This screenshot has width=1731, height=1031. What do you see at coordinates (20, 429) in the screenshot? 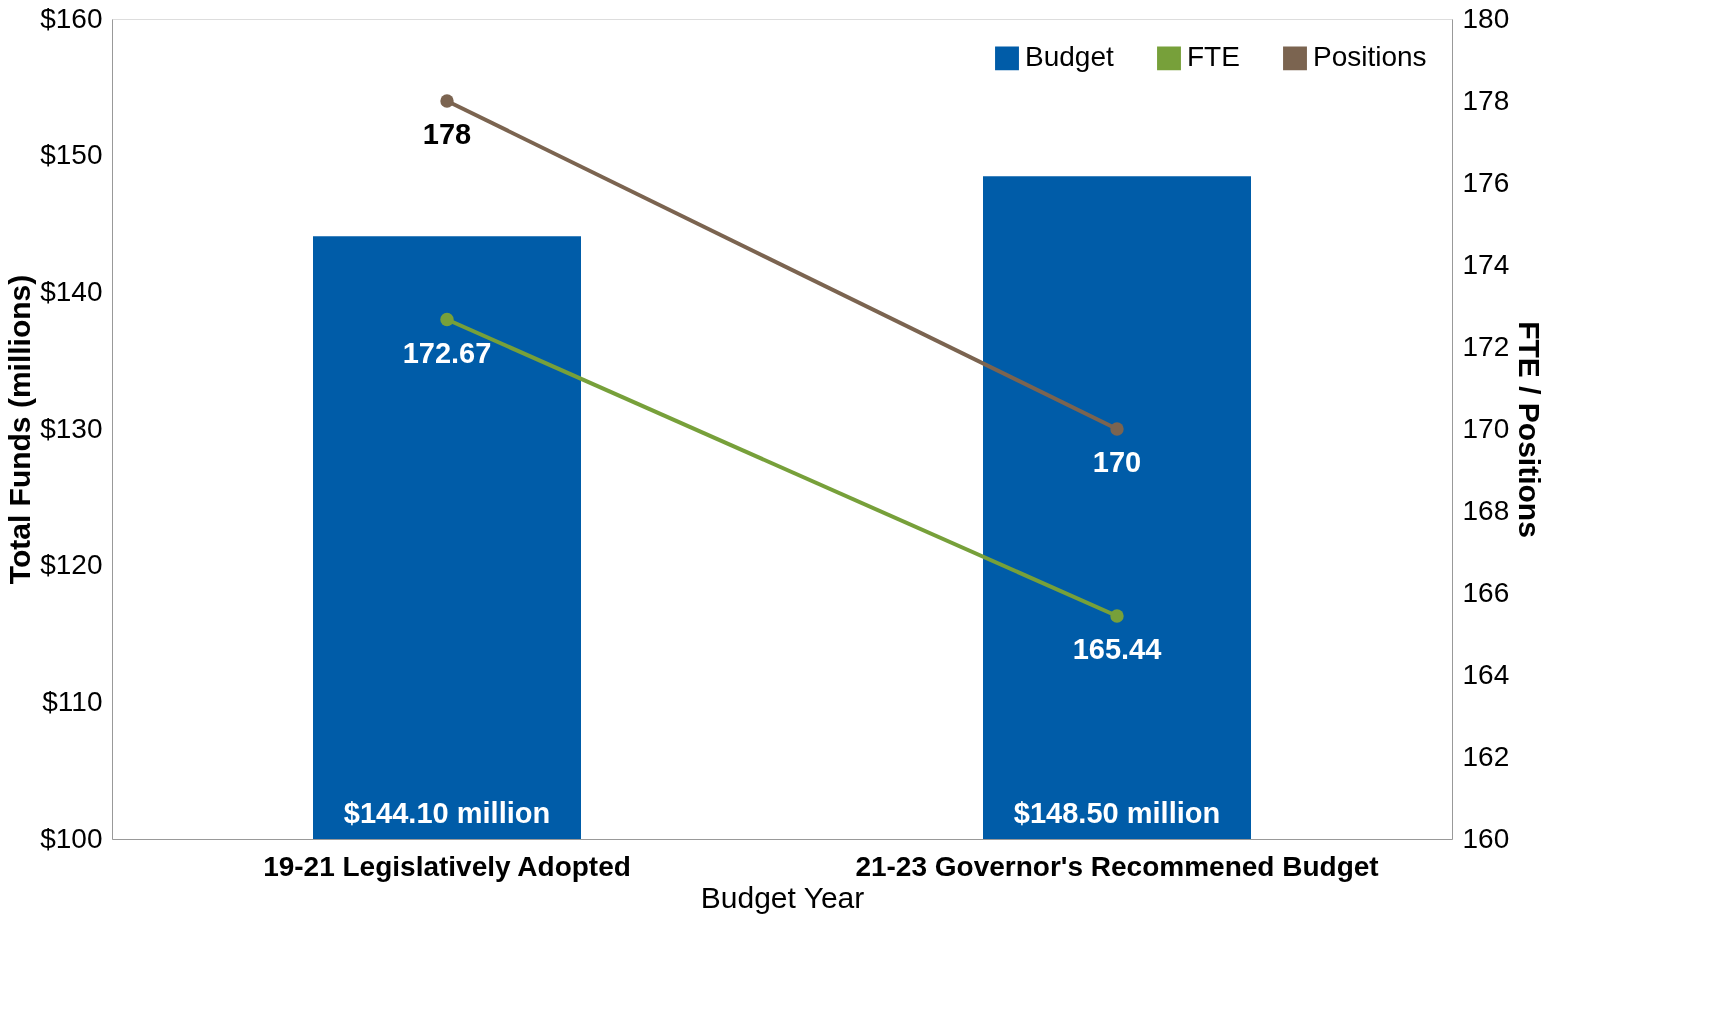
I see `y-axis-title: Total Funds (millions)` at bounding box center [20, 429].